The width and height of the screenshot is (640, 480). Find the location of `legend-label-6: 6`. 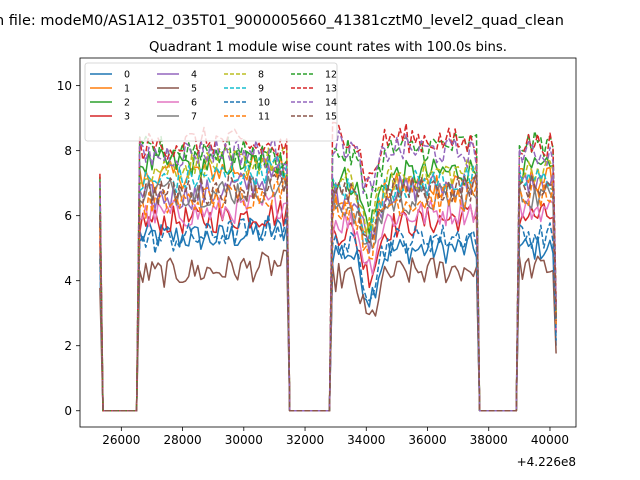

legend-label-6: 6 is located at coordinates (194, 103).